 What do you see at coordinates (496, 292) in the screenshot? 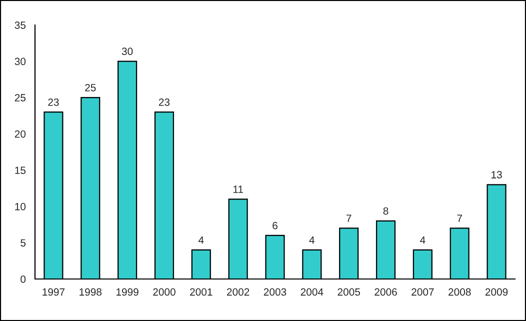
I see `x-tick-label: 2009` at bounding box center [496, 292].